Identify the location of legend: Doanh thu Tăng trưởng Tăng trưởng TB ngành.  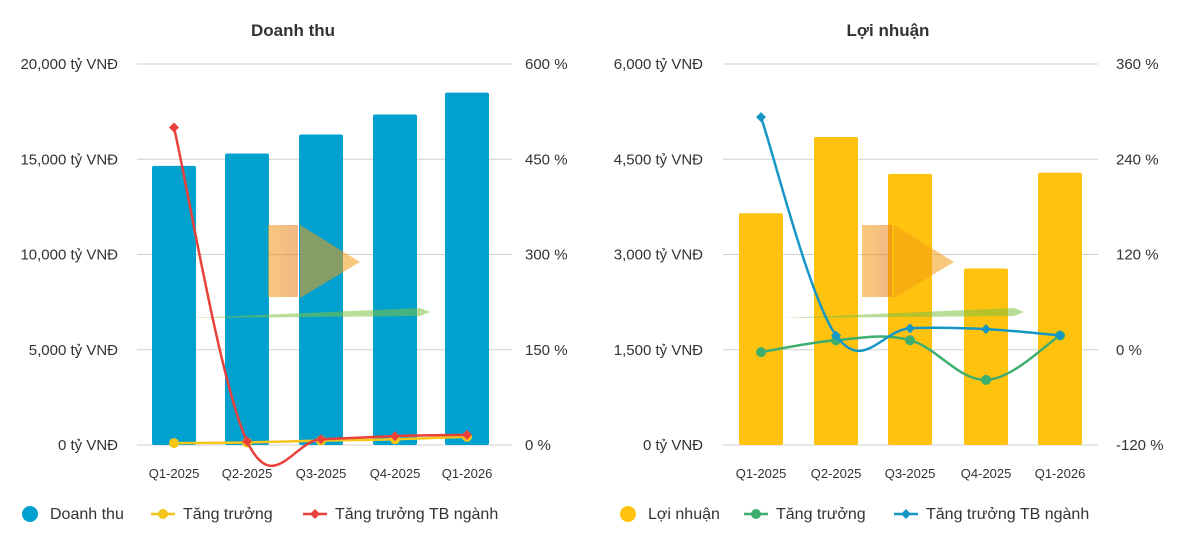
(260, 514).